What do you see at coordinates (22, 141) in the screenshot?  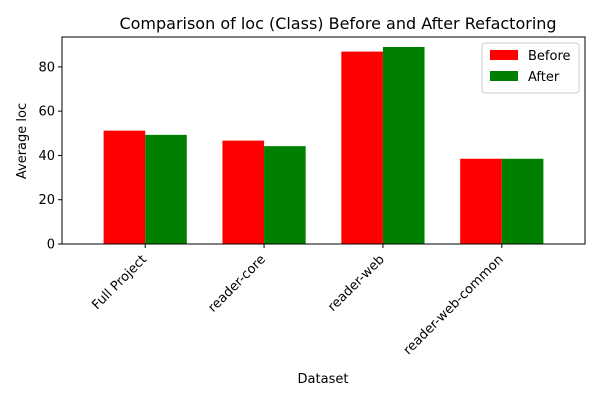 I see `y-axis-label: Average loc` at bounding box center [22, 141].